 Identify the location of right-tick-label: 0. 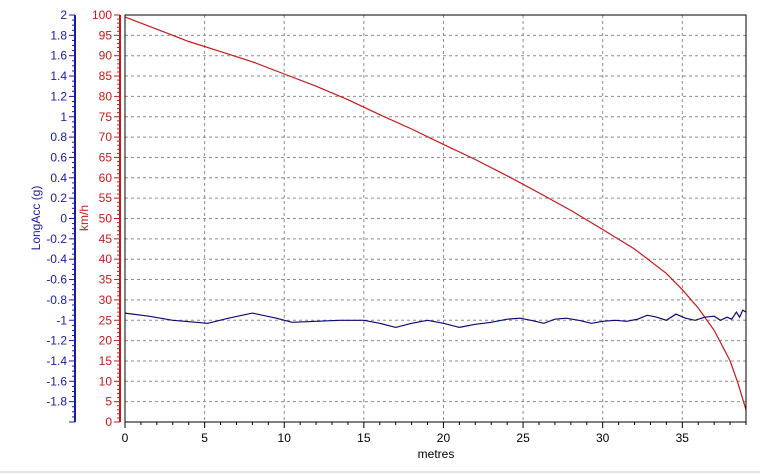
(108, 422).